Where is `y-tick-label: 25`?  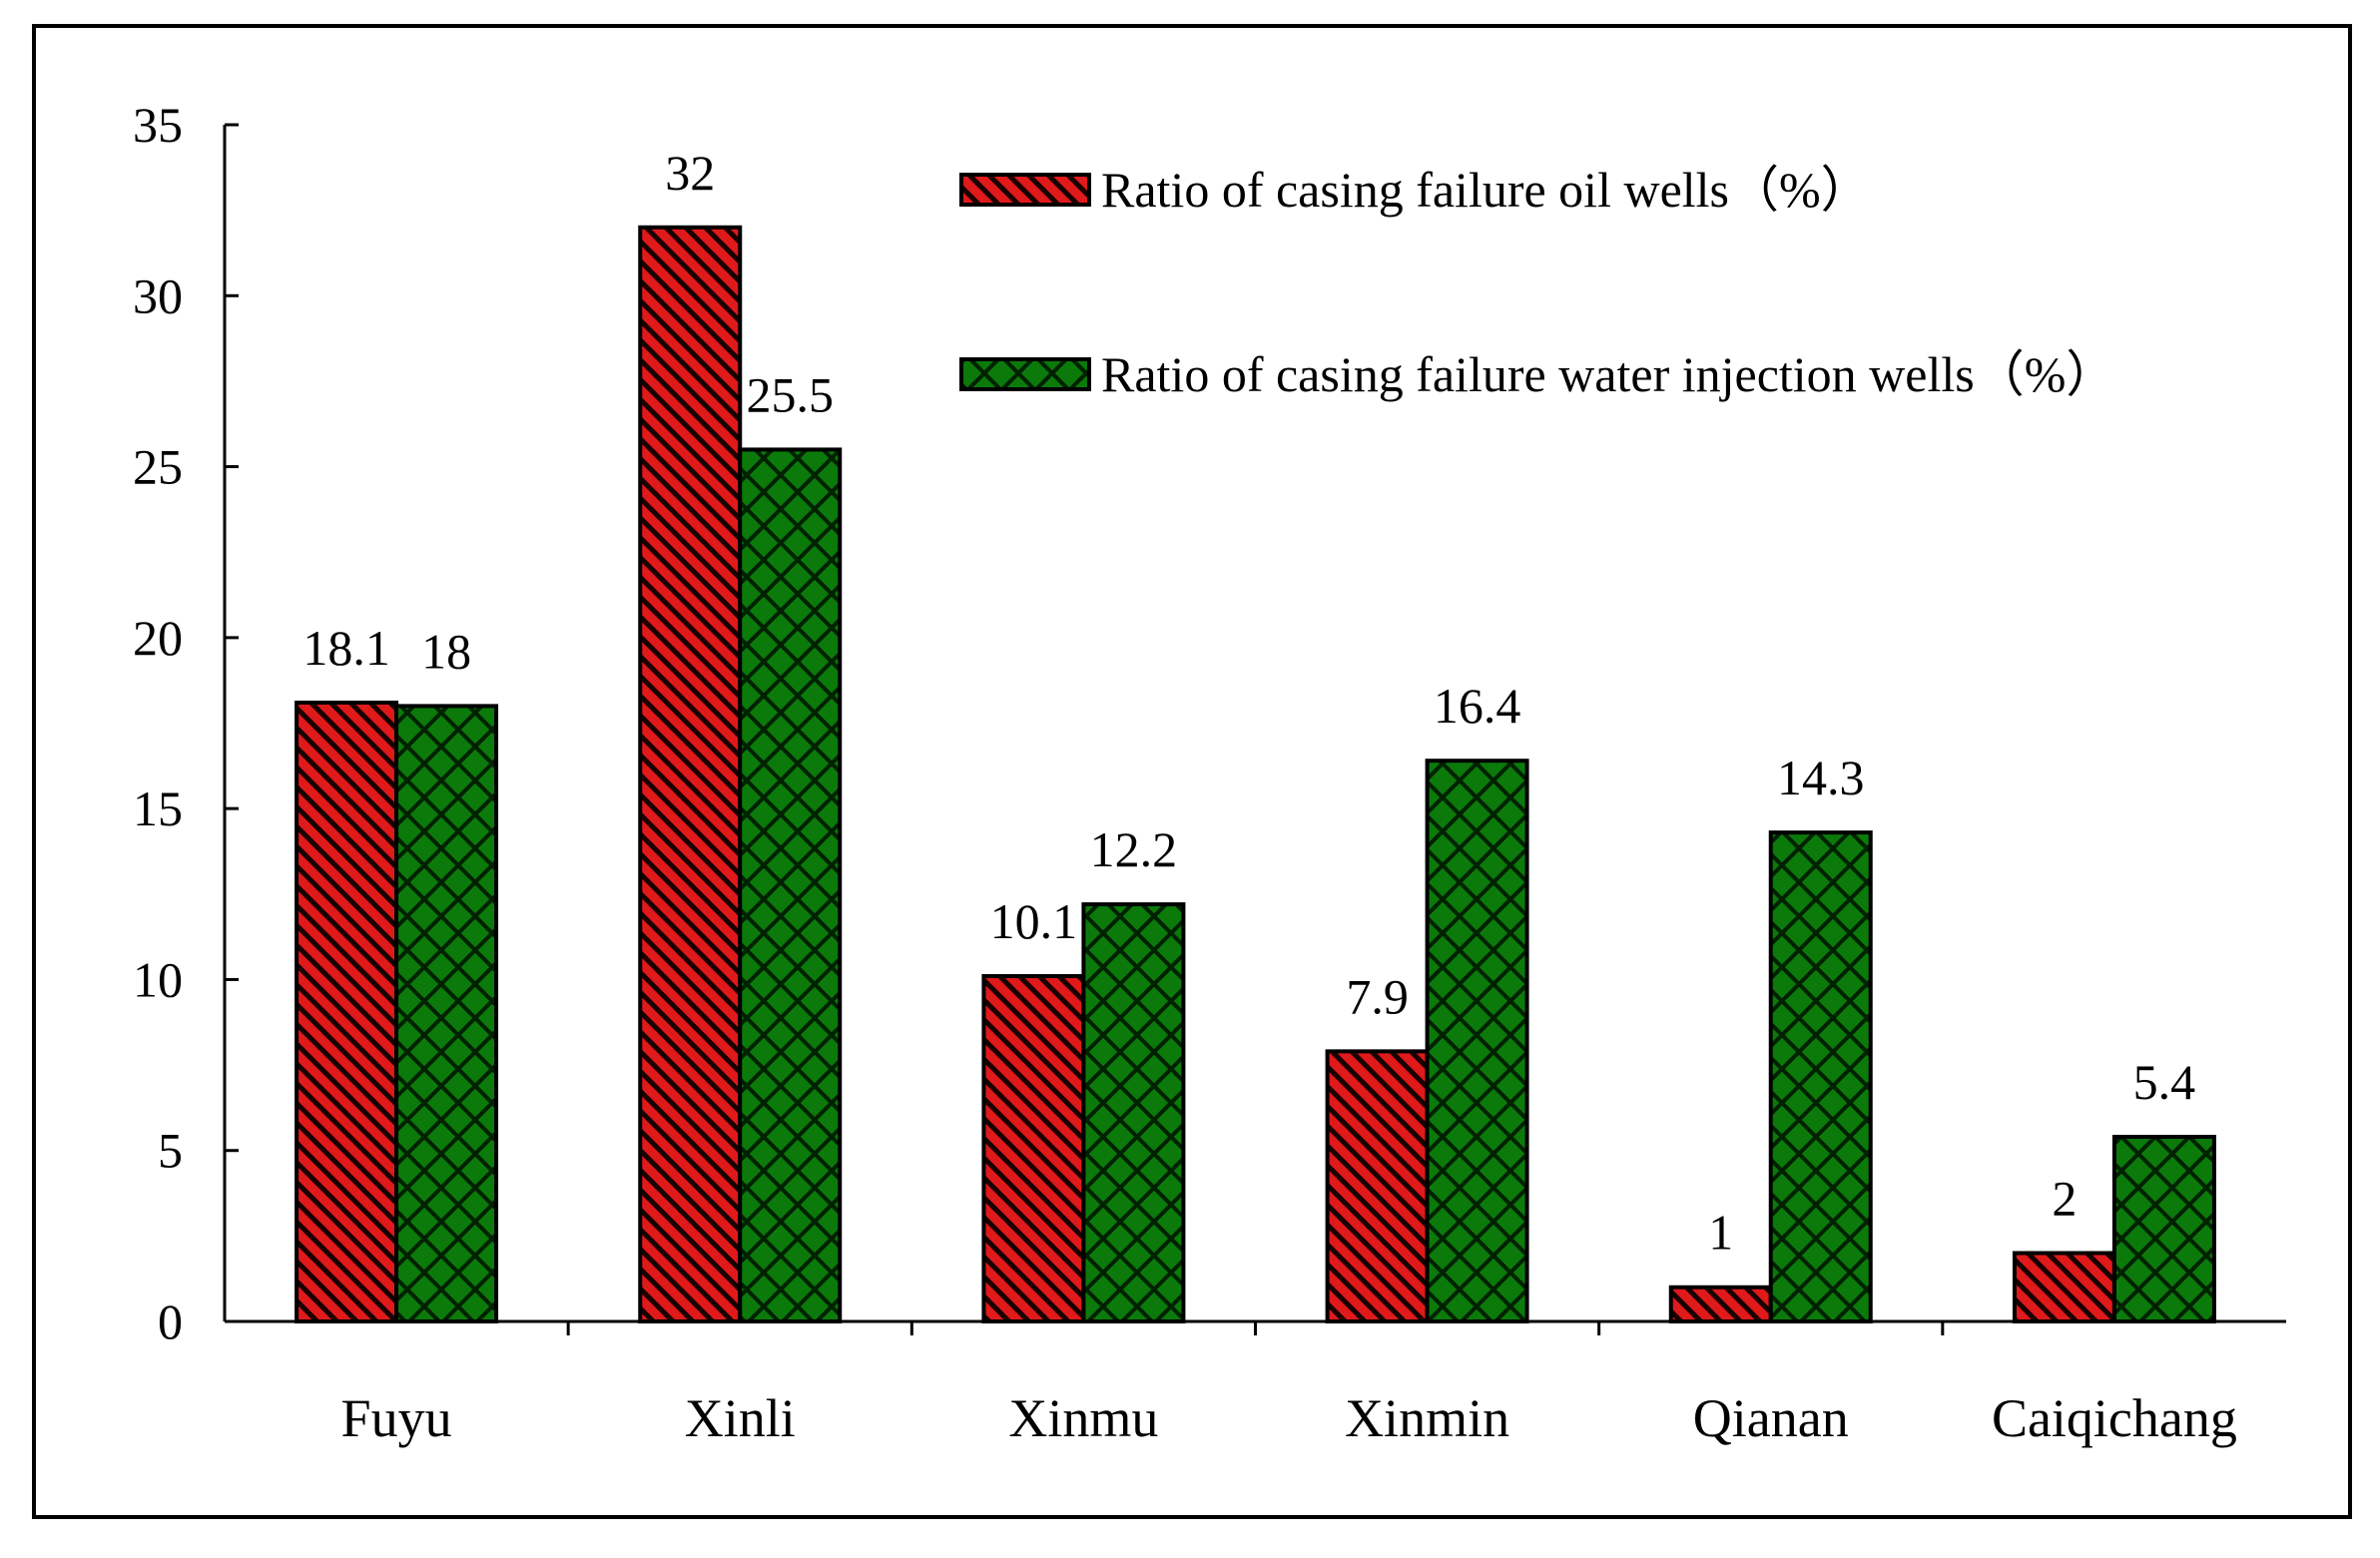
y-tick-label: 25 is located at coordinates (158, 467).